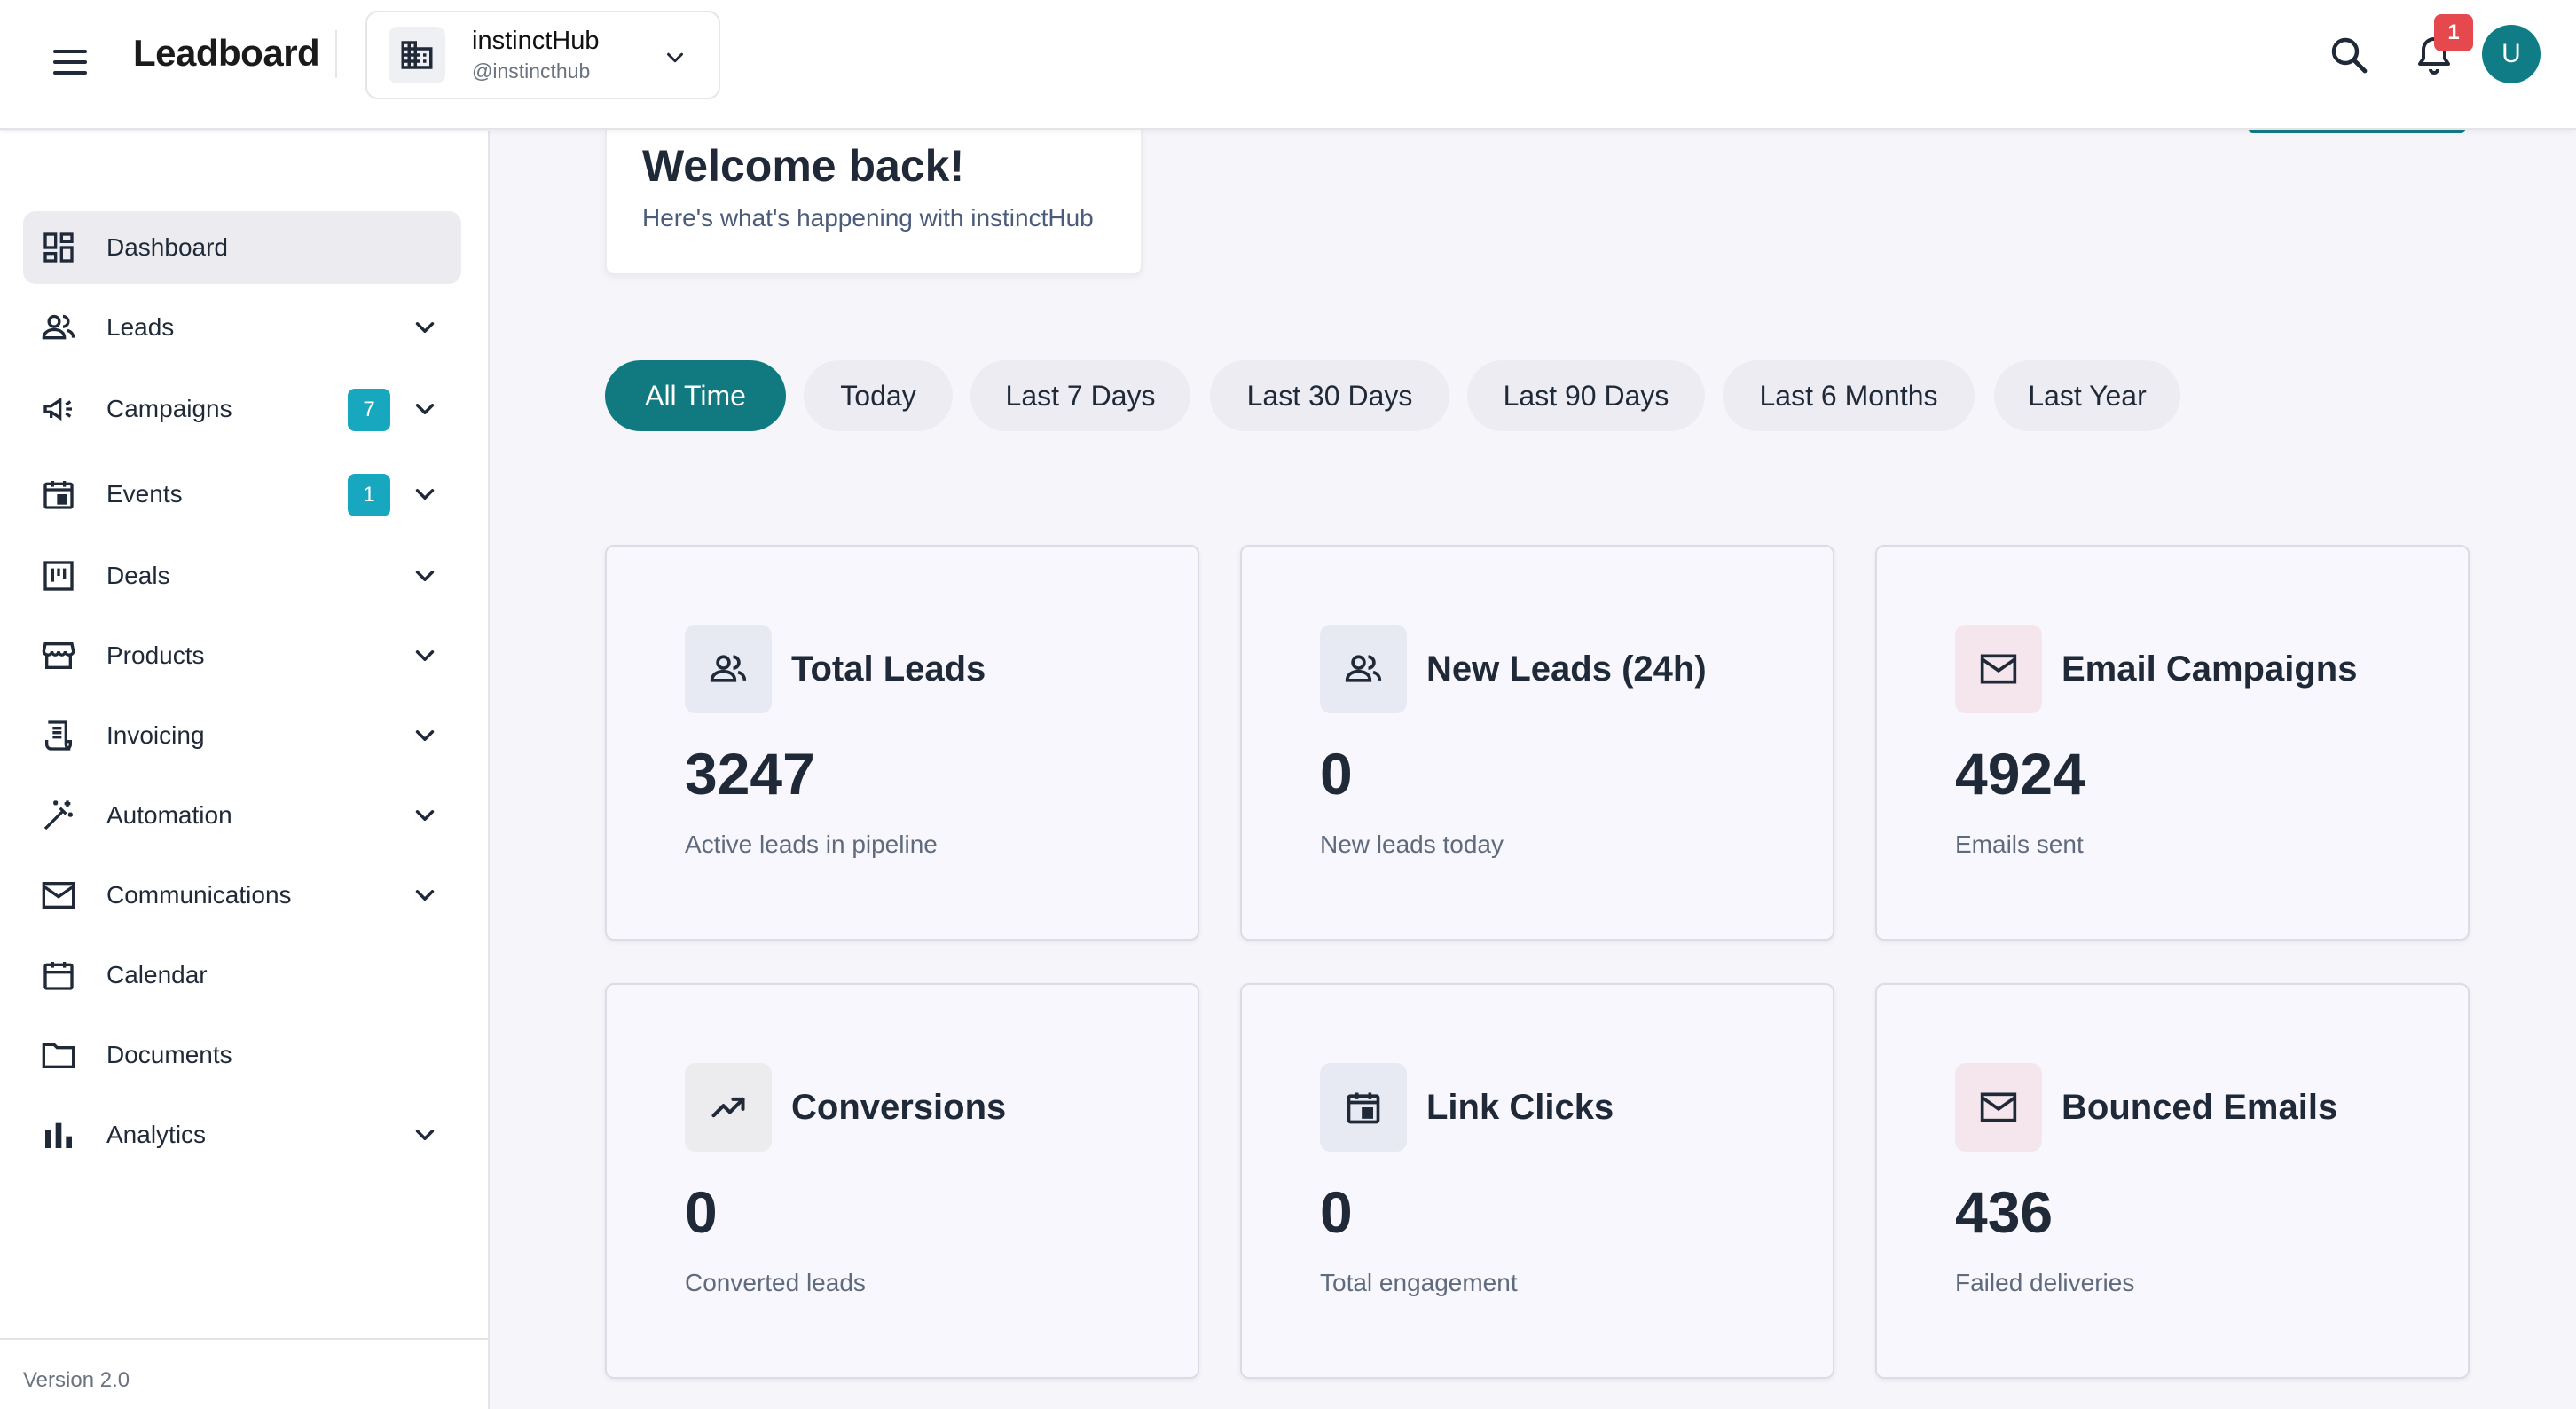  Describe the element at coordinates (242, 494) in the screenshot. I see `sidebar-item-events: Events 1` at that location.